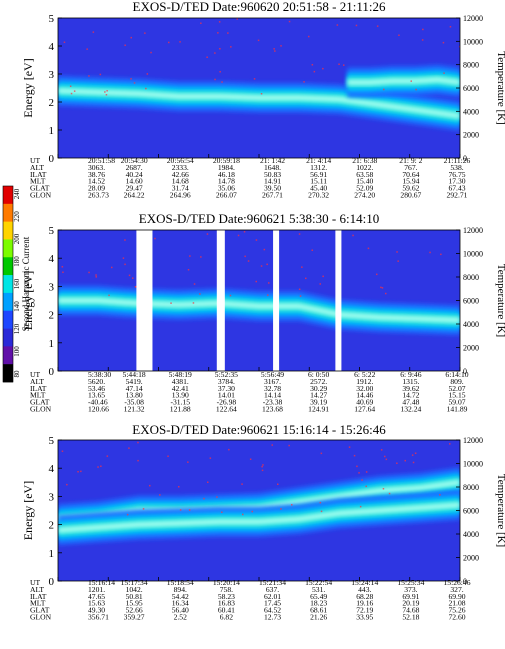  I want to click on row-value: 124.91, so click(318, 409).